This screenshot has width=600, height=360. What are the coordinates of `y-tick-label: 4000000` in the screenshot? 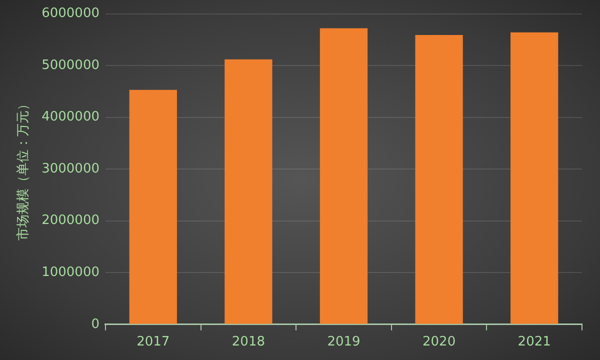 It's located at (71, 117).